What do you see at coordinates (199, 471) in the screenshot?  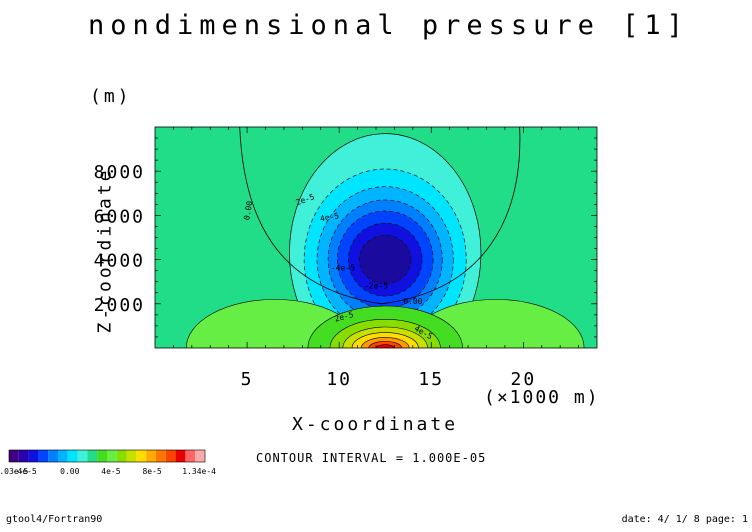 I see `colorbar-label: 1.34e-4` at bounding box center [199, 471].